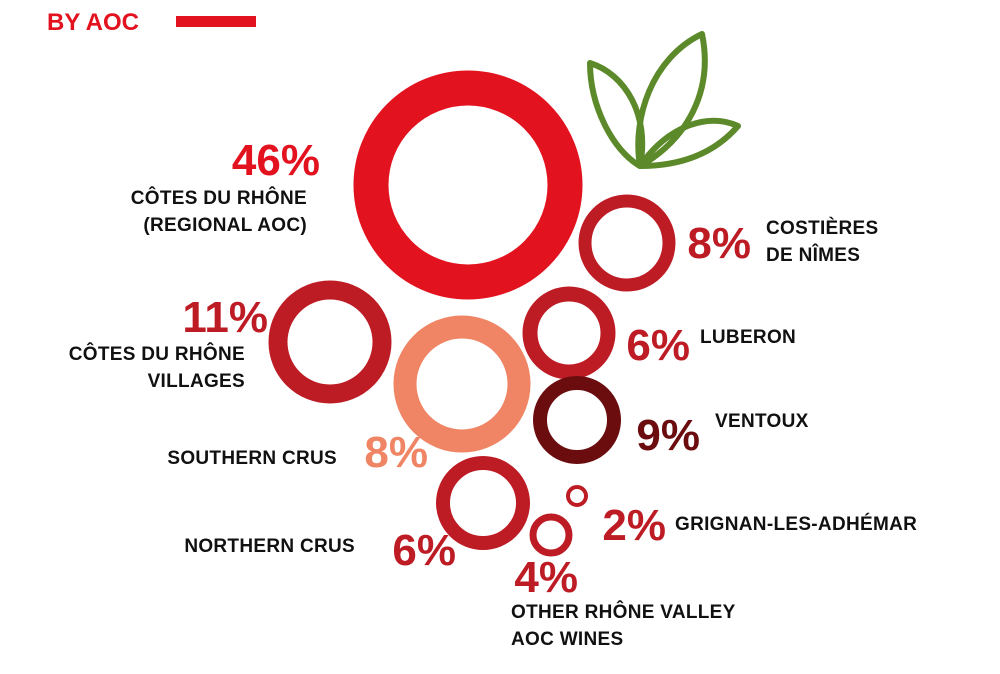  What do you see at coordinates (225, 225) in the screenshot?
I see `category-label-line: (REGIONAL AOC)` at bounding box center [225, 225].